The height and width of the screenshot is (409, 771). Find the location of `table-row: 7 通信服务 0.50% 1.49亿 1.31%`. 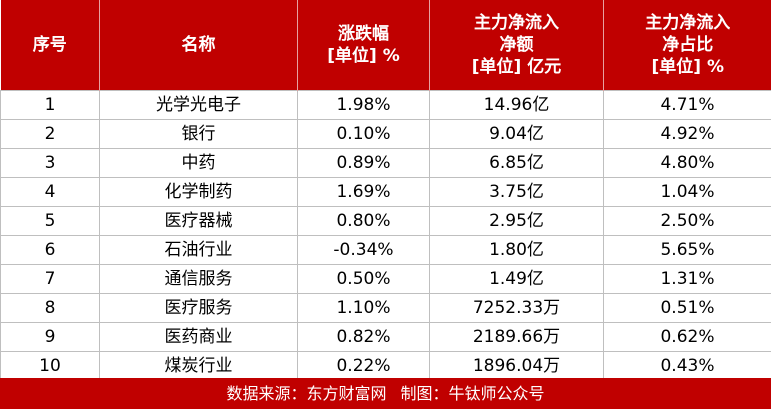

table-row: 7 通信服务 0.50% 1.49亿 1.31% is located at coordinates (385, 278).